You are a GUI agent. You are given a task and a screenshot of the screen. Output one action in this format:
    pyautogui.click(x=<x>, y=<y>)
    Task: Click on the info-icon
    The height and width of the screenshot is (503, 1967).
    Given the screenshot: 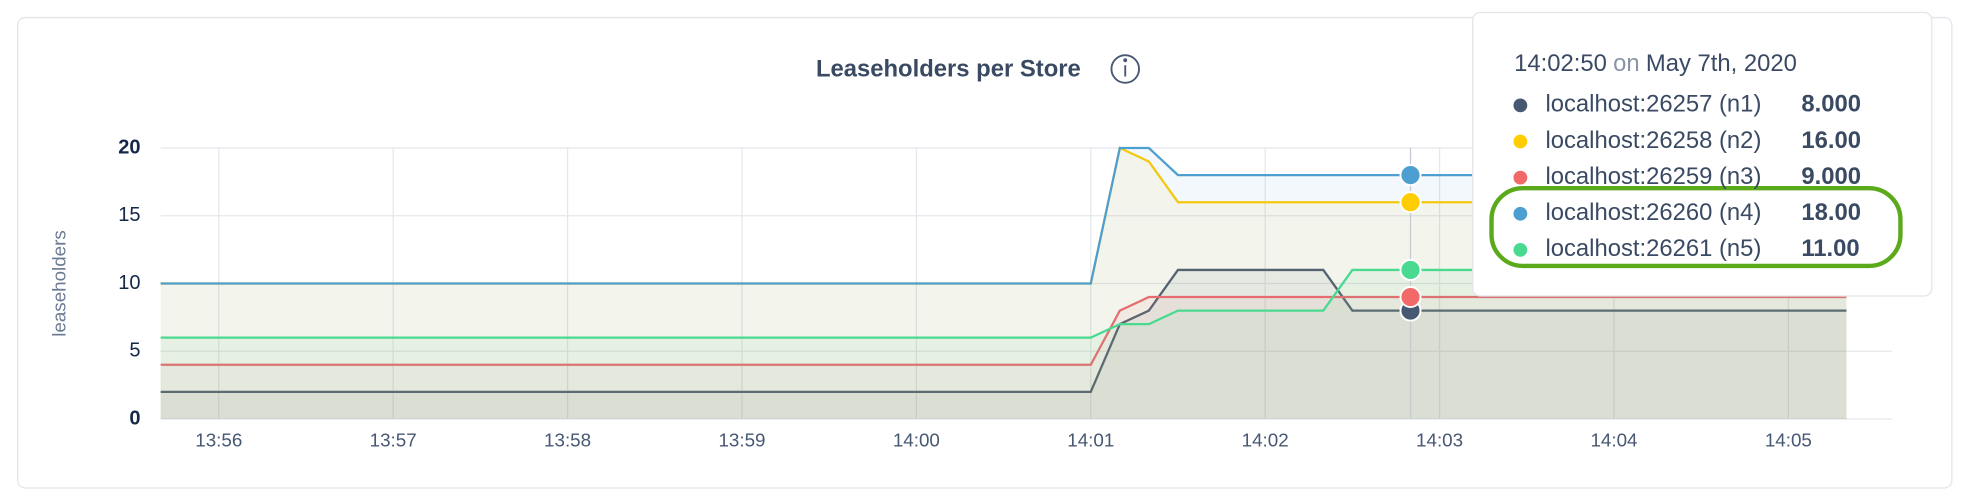 What is the action you would take?
    pyautogui.click(x=1125, y=69)
    